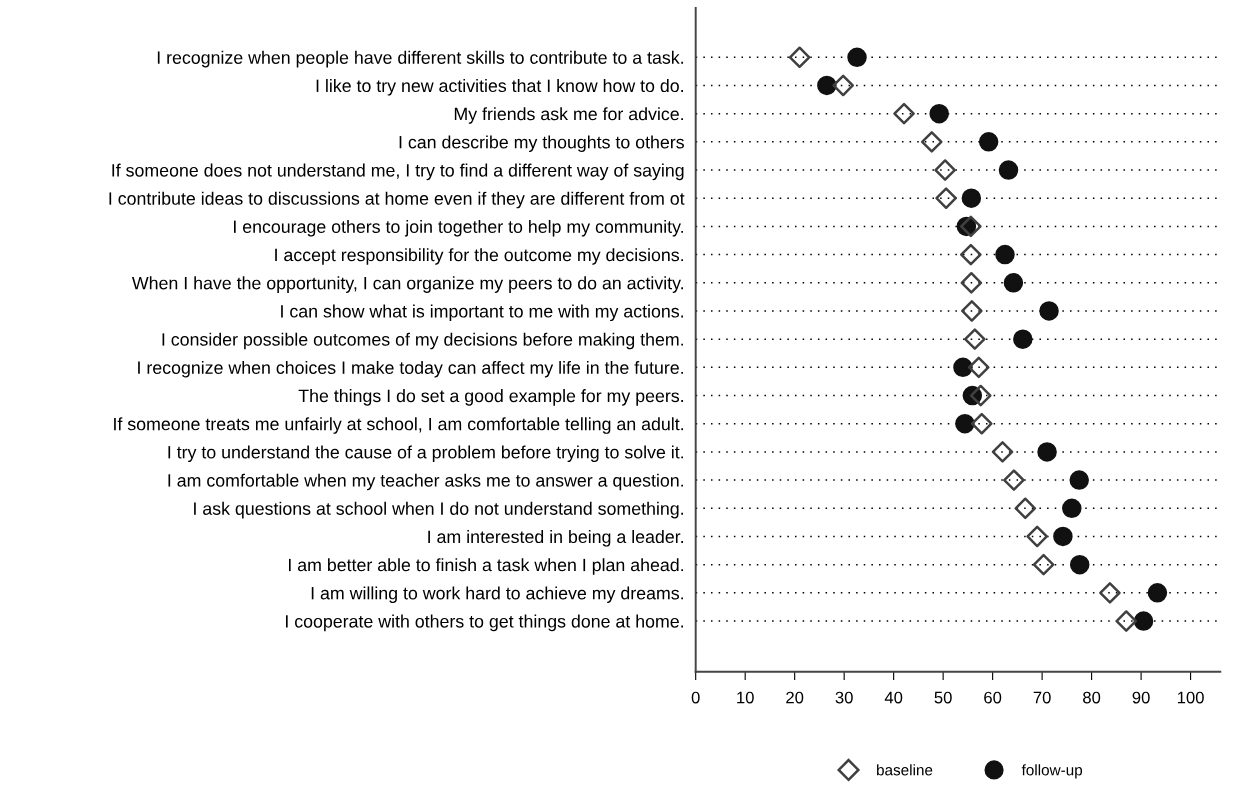 The image size is (1249, 795). Describe the element at coordinates (397, 200) in the screenshot. I see `y-tick-label: I contribute ideas to discussions at home even if they are different from ot` at that location.